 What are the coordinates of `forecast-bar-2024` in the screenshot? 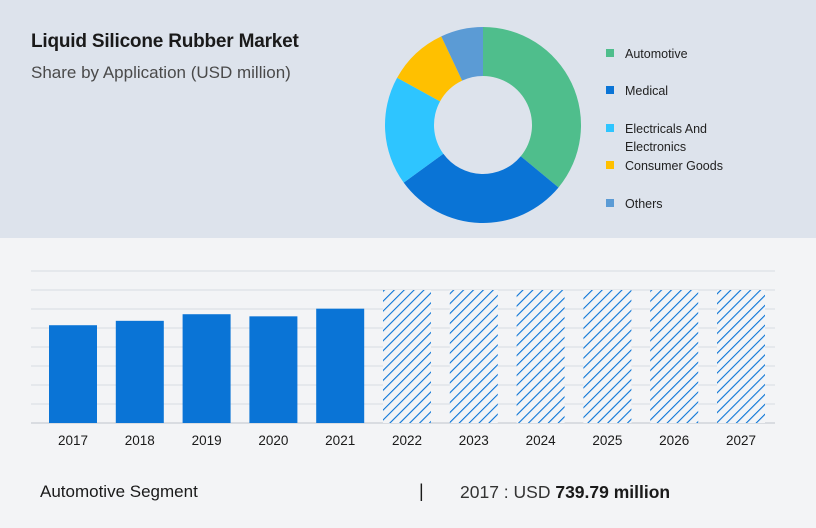 It's located at (540, 356).